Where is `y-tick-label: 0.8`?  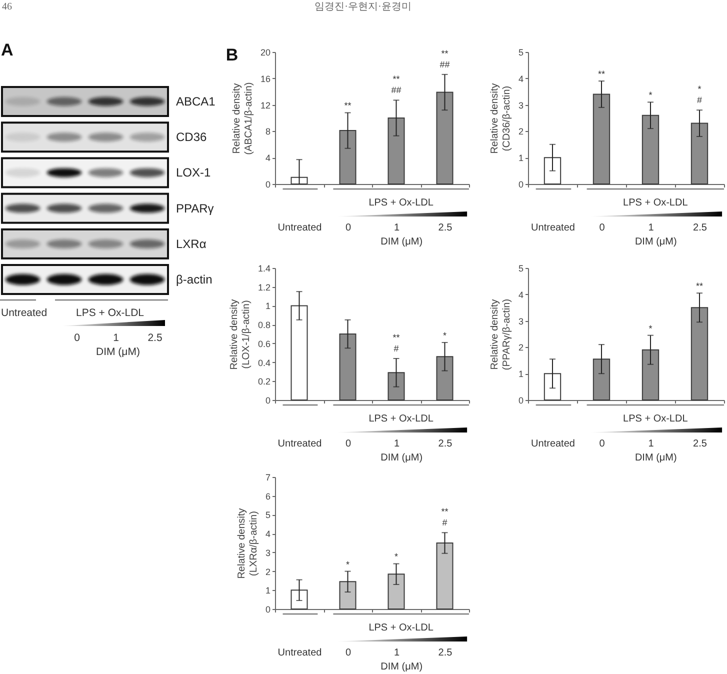 y-tick-label: 0.8 is located at coordinates (264, 325).